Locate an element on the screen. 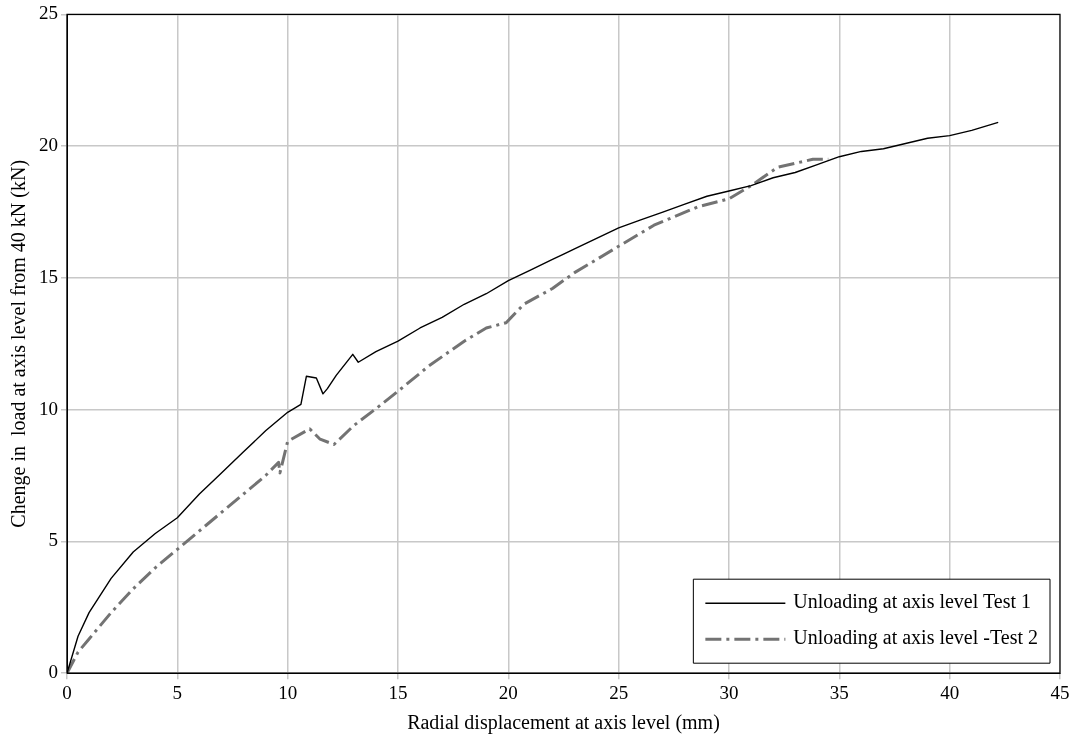 The image size is (1078, 742). x-tick-label: 30 is located at coordinates (729, 692).